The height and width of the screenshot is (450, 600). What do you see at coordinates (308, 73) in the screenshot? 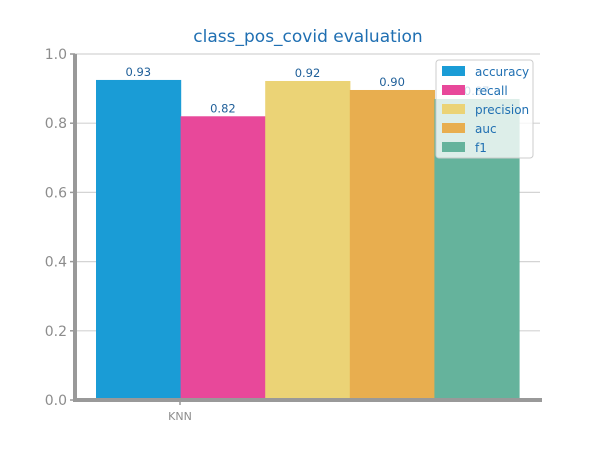
I see `data-label-precision: 0.92` at bounding box center [308, 73].